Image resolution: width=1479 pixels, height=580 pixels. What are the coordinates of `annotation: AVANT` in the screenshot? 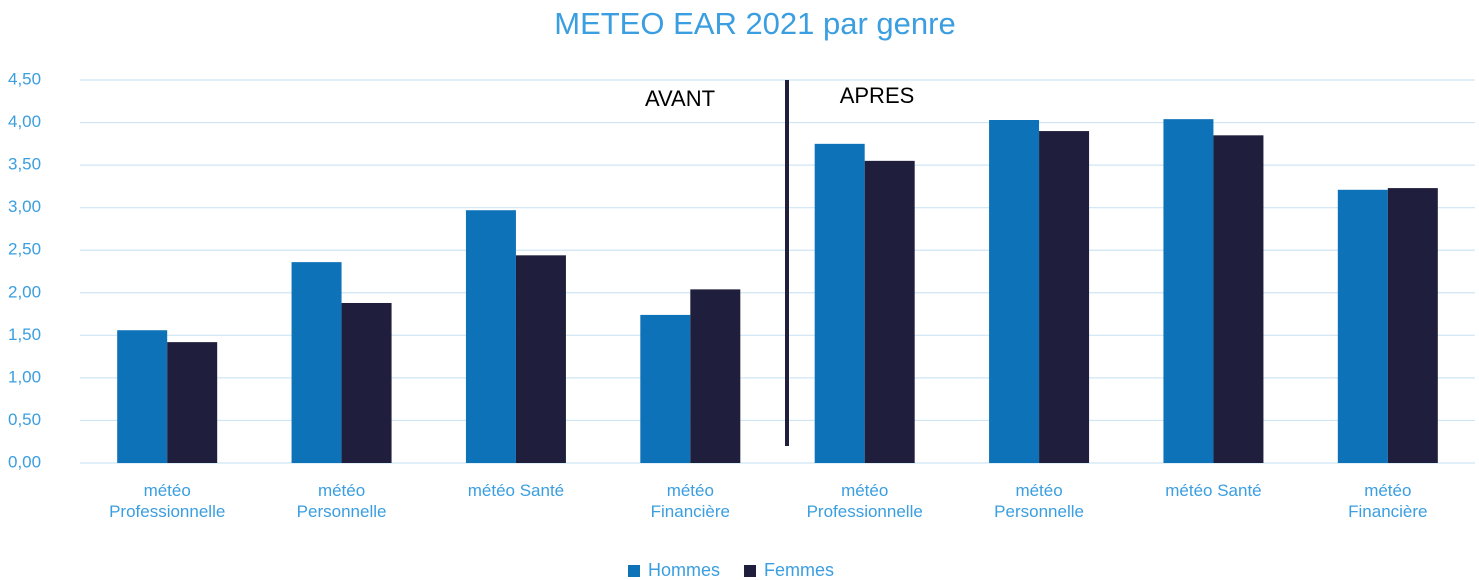 It's located at (680, 98).